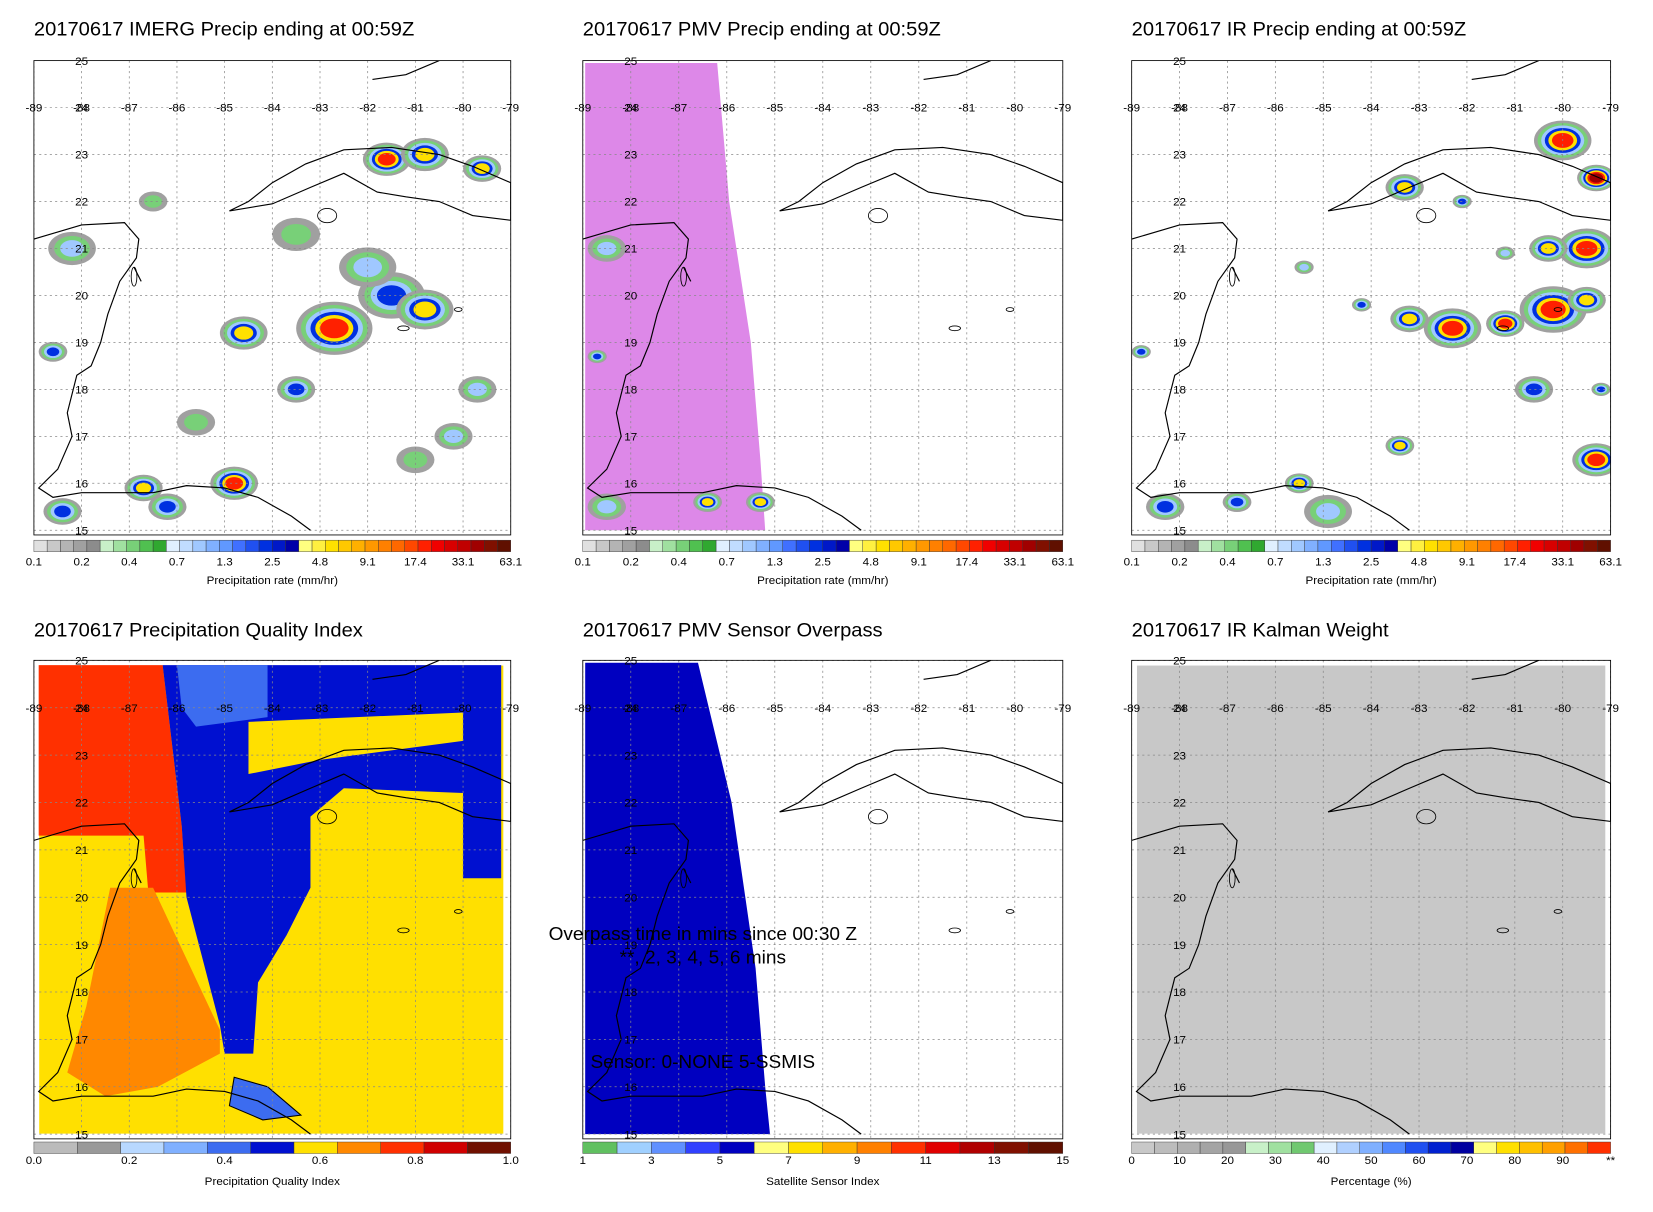  I want to click on sensor-swath, so click(677, 898).